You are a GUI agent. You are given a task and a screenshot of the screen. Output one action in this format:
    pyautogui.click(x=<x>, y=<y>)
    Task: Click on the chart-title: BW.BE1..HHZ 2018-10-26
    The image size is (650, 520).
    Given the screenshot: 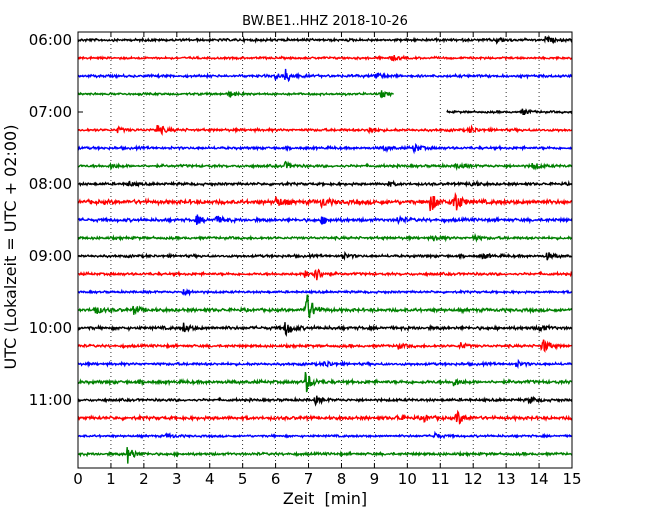 What is the action you would take?
    pyautogui.click(x=325, y=21)
    